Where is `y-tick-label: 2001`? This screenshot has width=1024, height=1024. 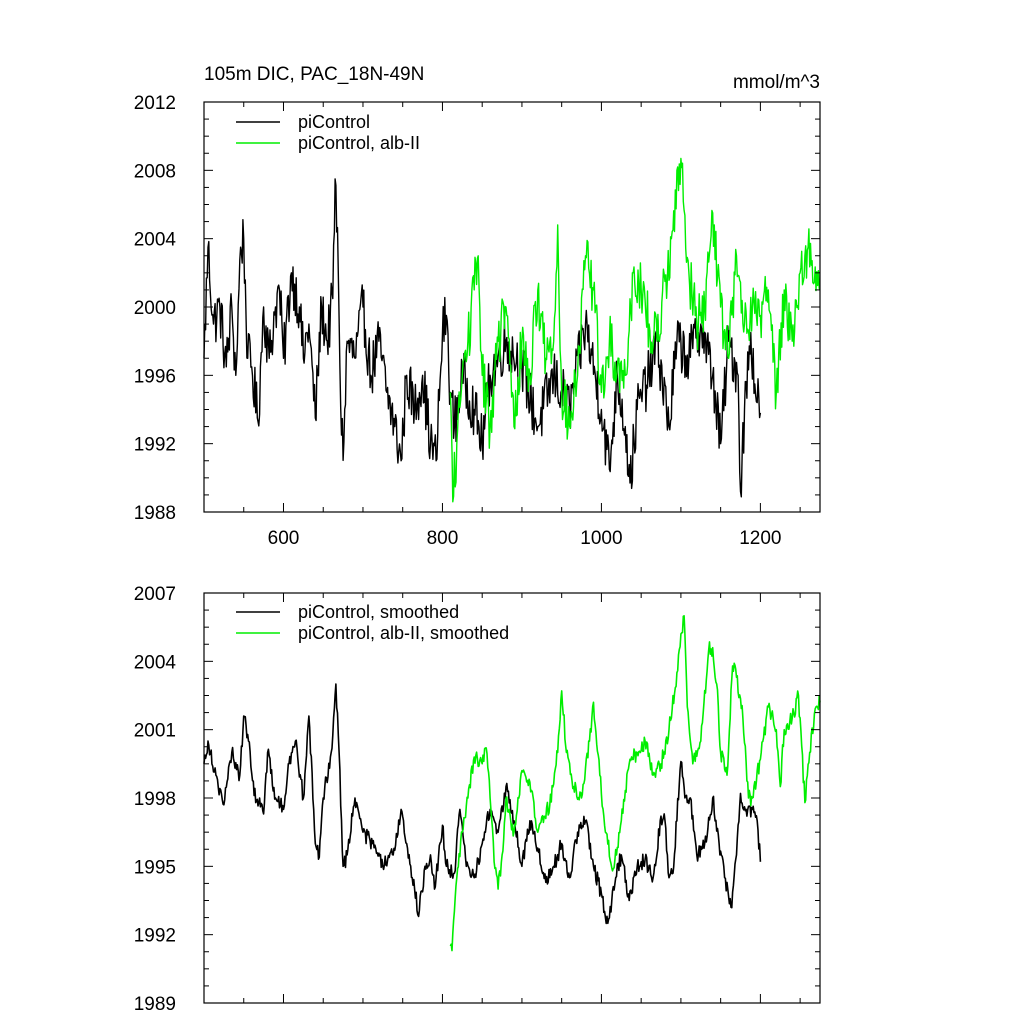
y-tick-label: 2001 is located at coordinates (155, 731).